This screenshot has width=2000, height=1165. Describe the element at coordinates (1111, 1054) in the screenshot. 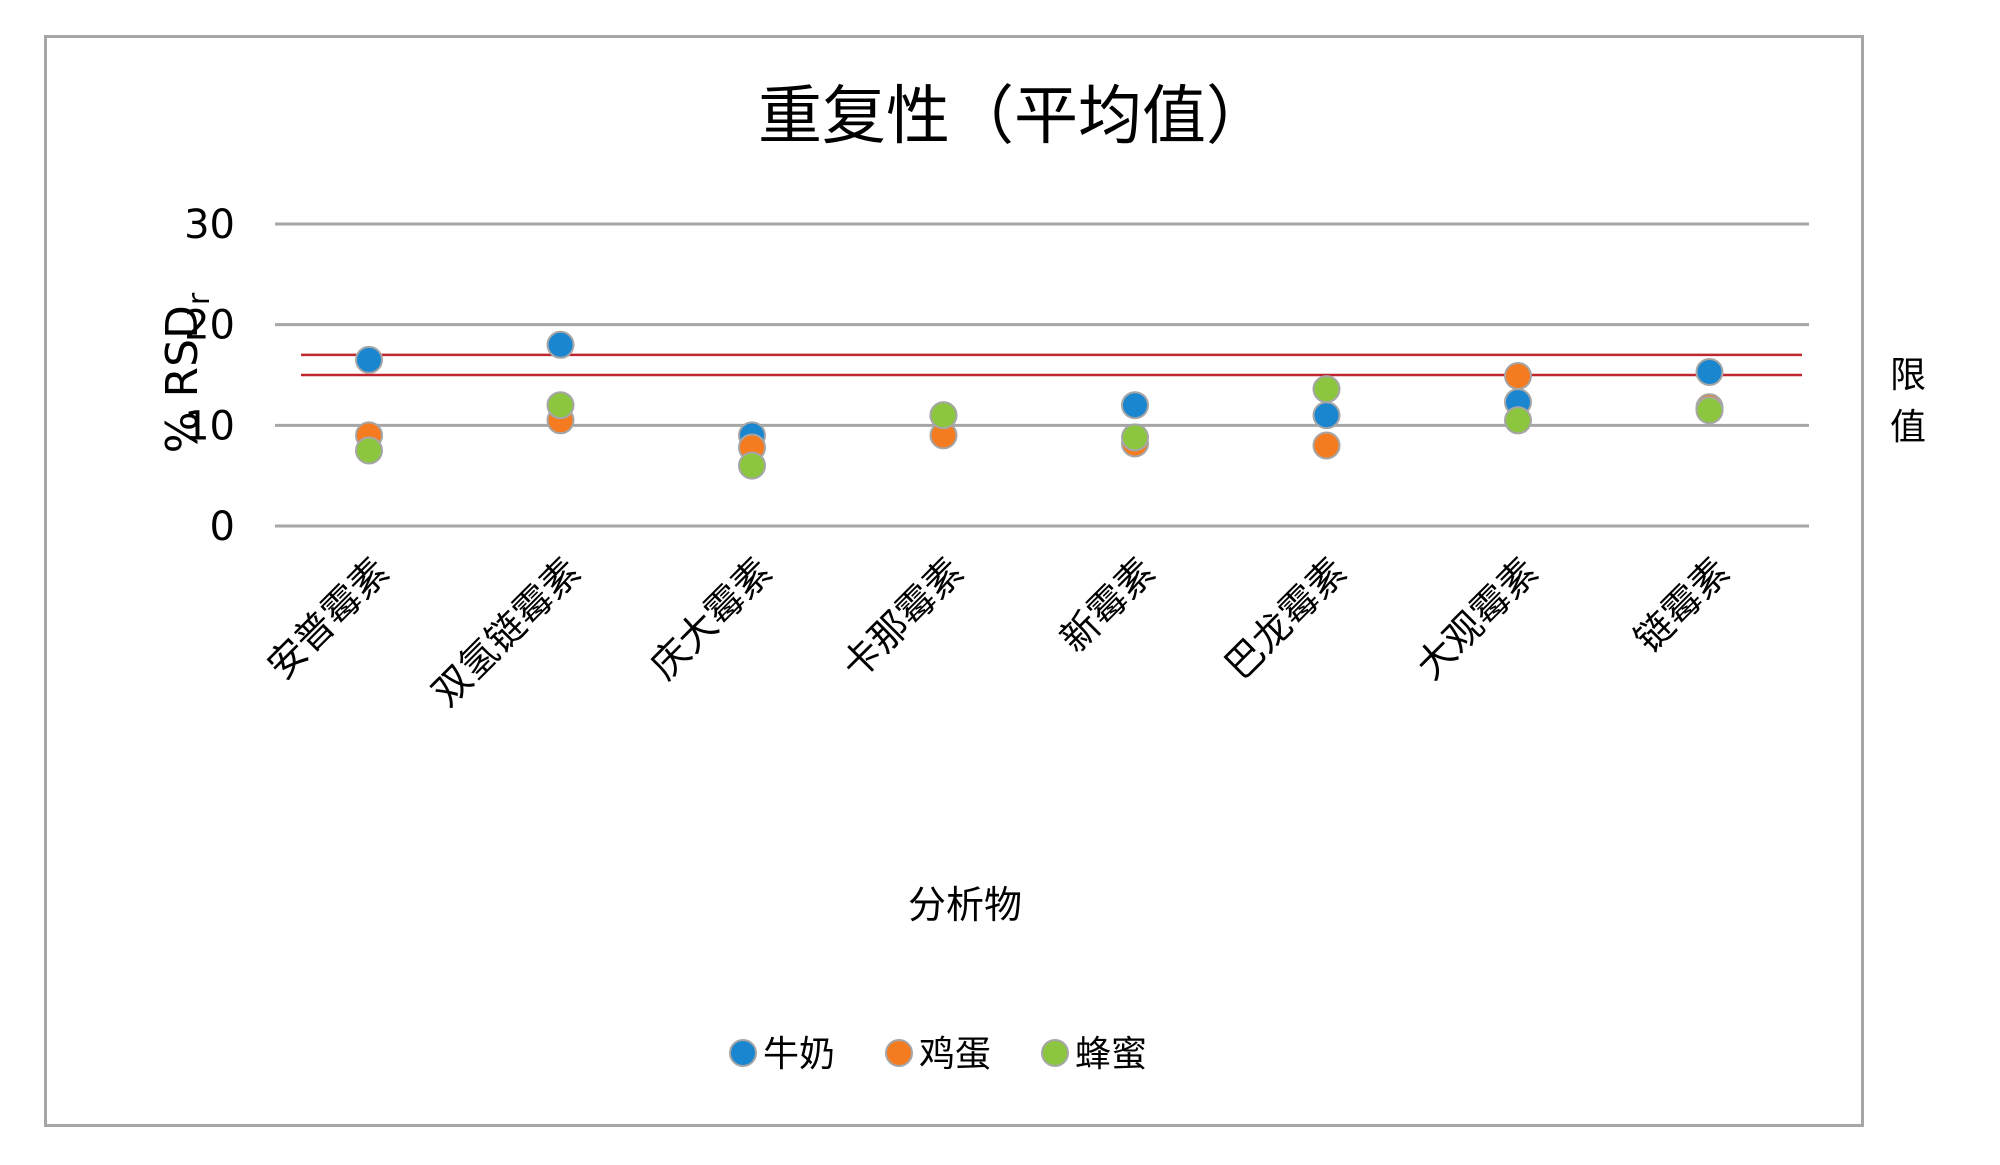

I see `legend-label: 蜂蜜` at that location.